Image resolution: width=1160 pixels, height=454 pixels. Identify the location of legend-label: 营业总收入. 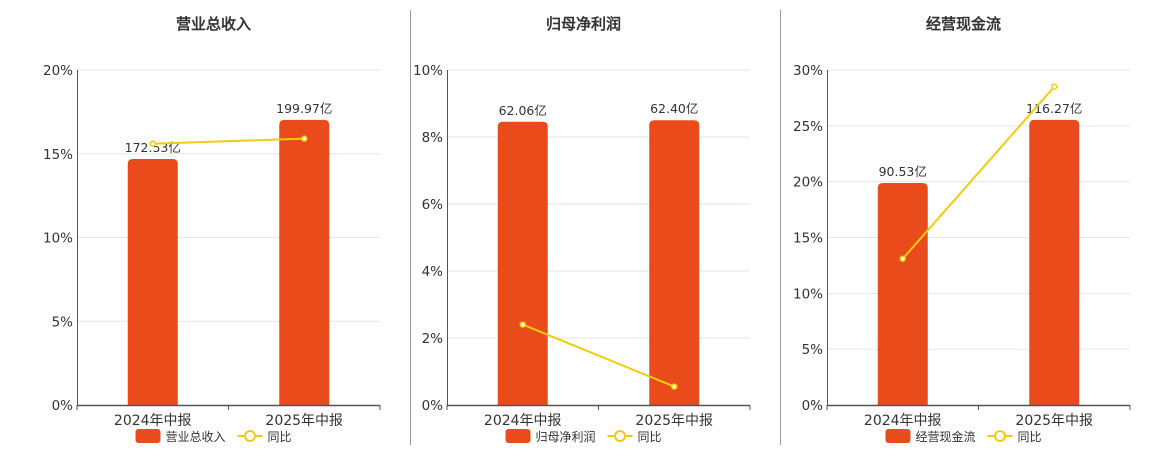
(196, 437).